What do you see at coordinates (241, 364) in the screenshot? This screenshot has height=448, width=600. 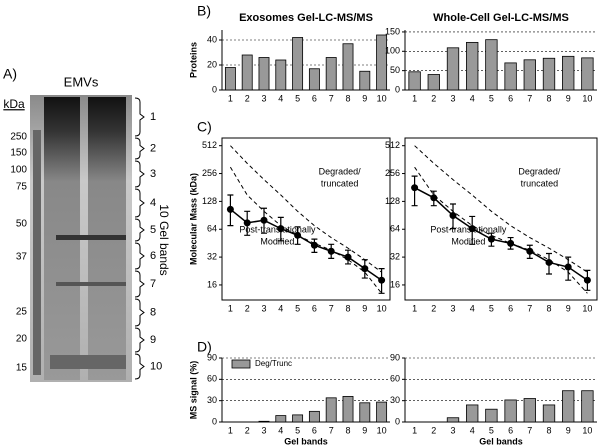 I see `legend-swatch` at bounding box center [241, 364].